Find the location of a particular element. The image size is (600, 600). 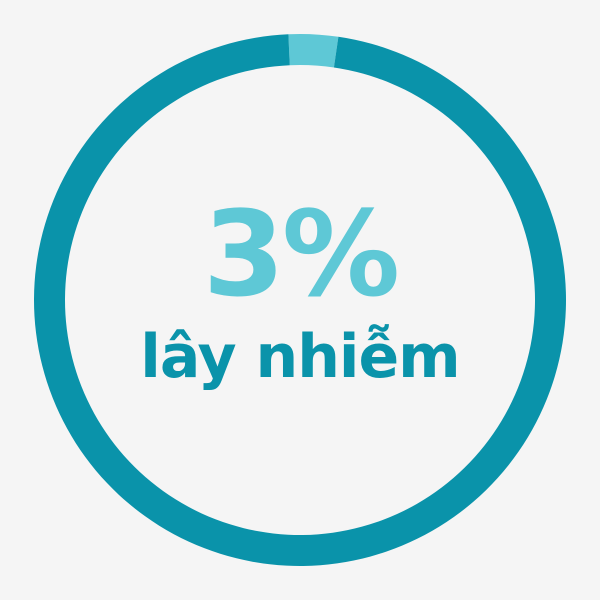

caption-label: lây nhiễm is located at coordinates (300, 357).